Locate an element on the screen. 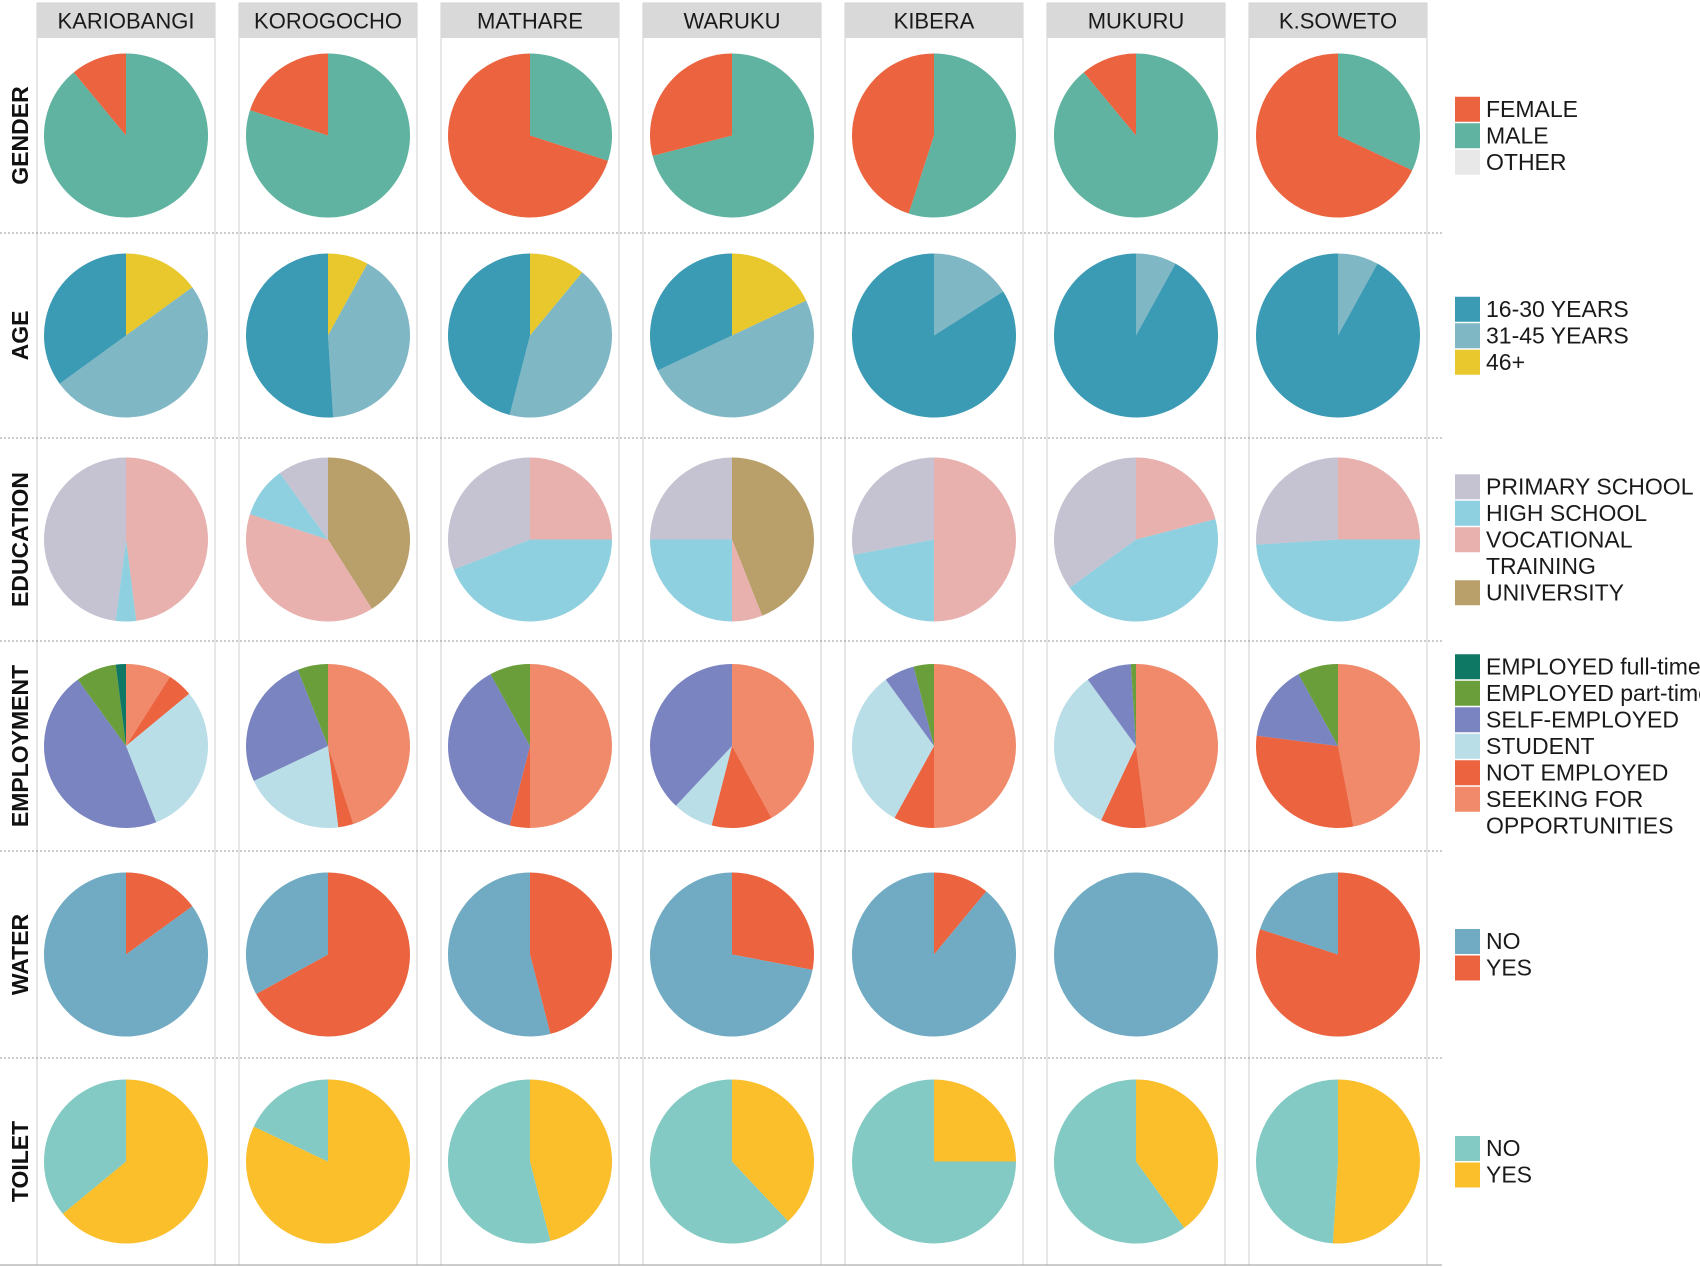 The width and height of the screenshot is (1700, 1267). pie-slice-age-mathare-16-30-years is located at coordinates (488, 334).